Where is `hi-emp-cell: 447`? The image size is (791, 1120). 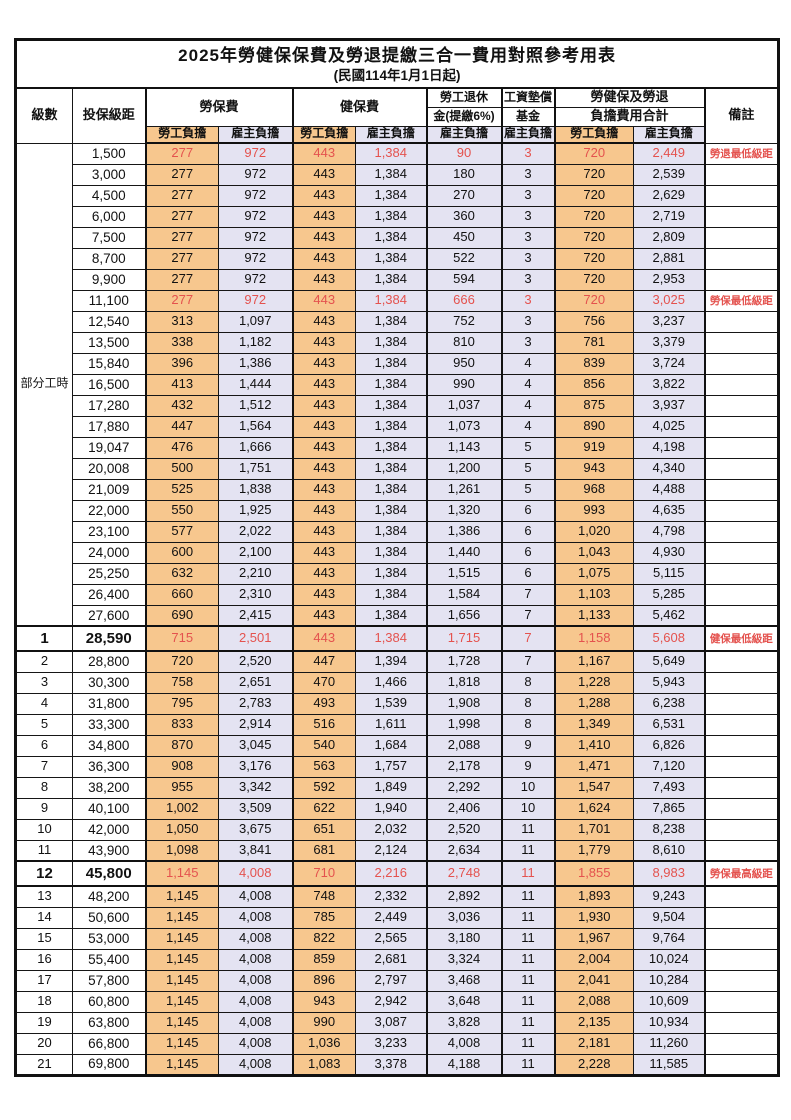 hi-emp-cell: 447 is located at coordinates (323, 661).